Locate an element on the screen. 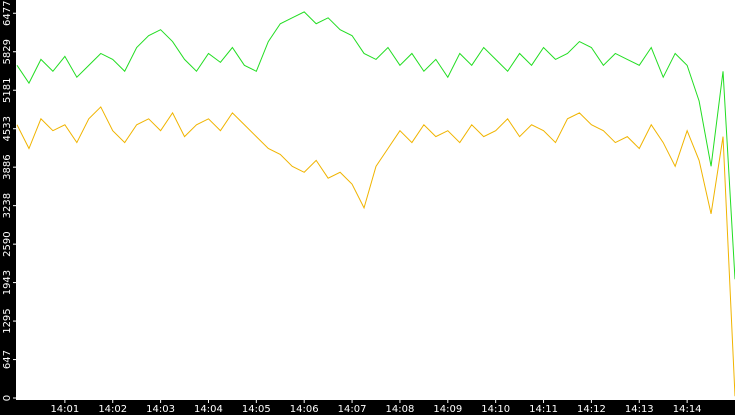 This screenshot has height=415, width=735. x-tick-label: 14:13 is located at coordinates (639, 409).